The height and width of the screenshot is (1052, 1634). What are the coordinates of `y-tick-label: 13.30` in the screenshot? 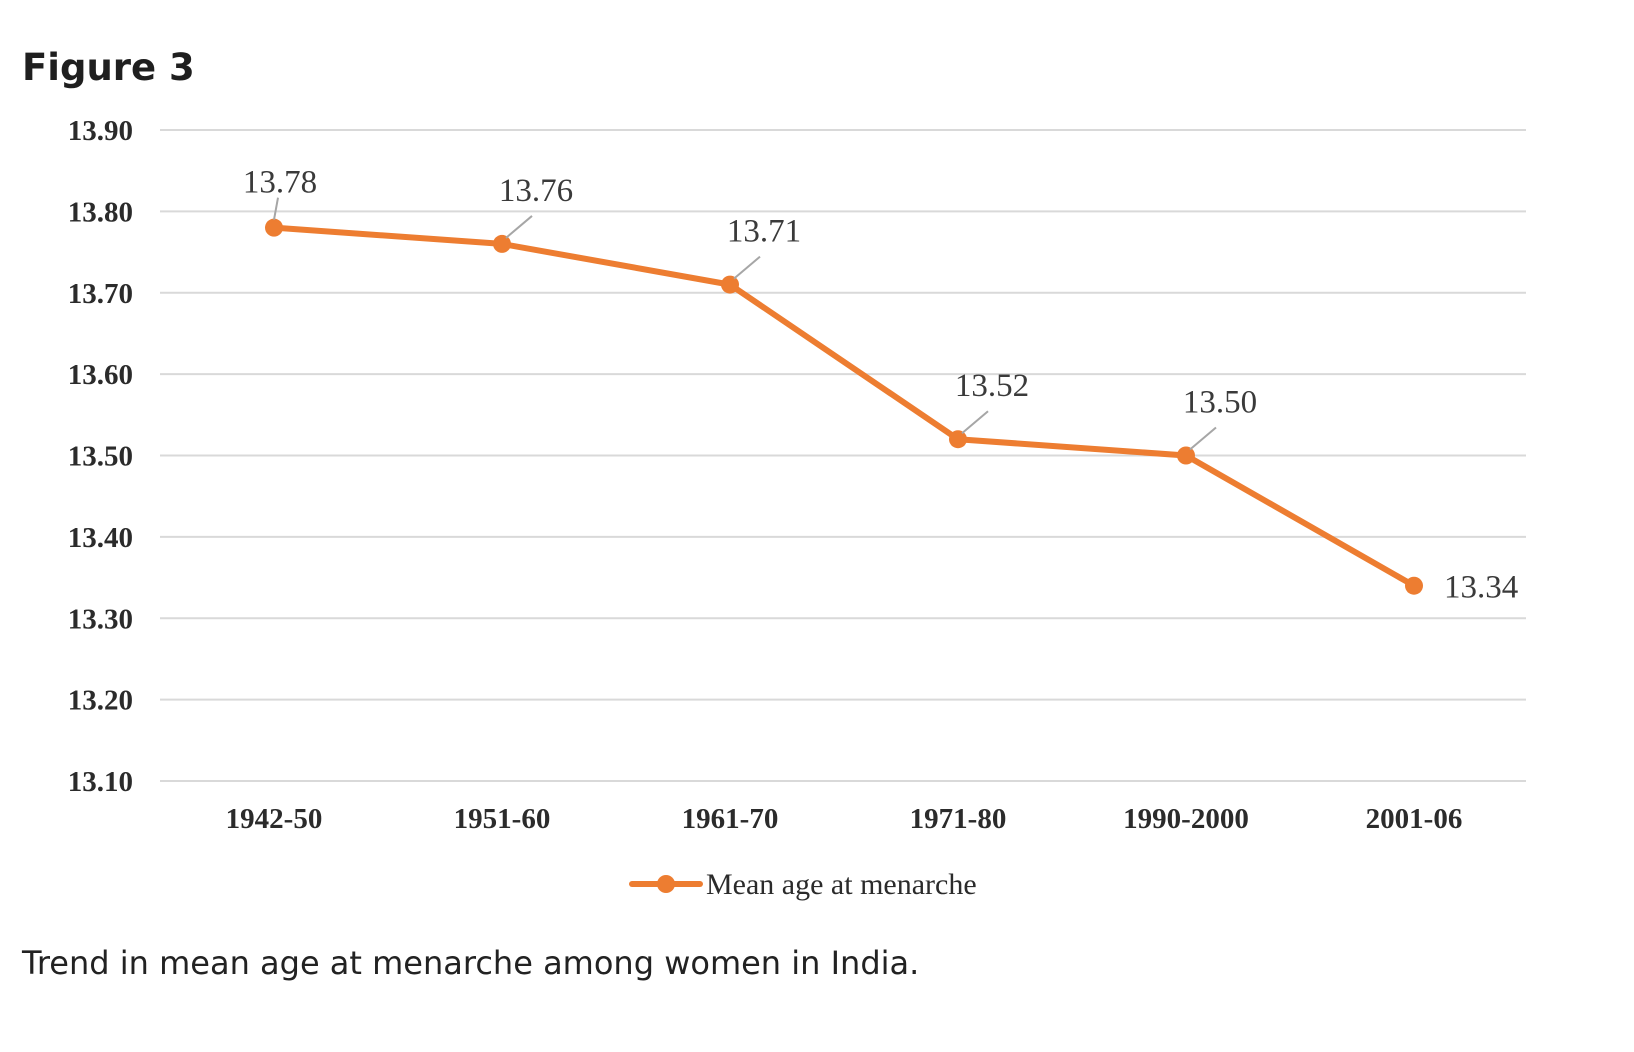 It's located at (100, 619).